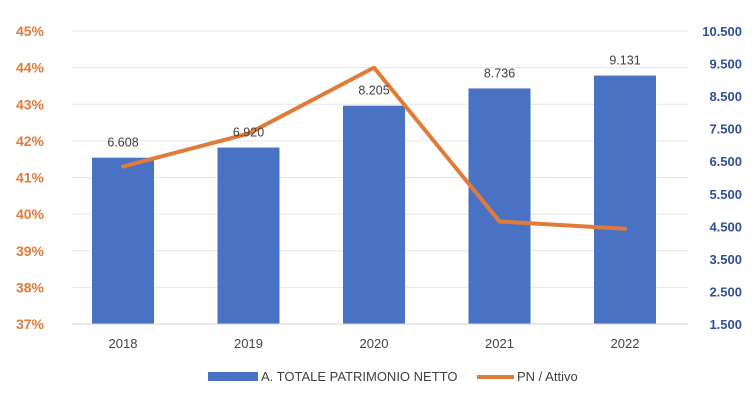 This screenshot has height=402, width=752. Describe the element at coordinates (30, 68) in the screenshot. I see `y-left-tick-label: 44%` at that location.